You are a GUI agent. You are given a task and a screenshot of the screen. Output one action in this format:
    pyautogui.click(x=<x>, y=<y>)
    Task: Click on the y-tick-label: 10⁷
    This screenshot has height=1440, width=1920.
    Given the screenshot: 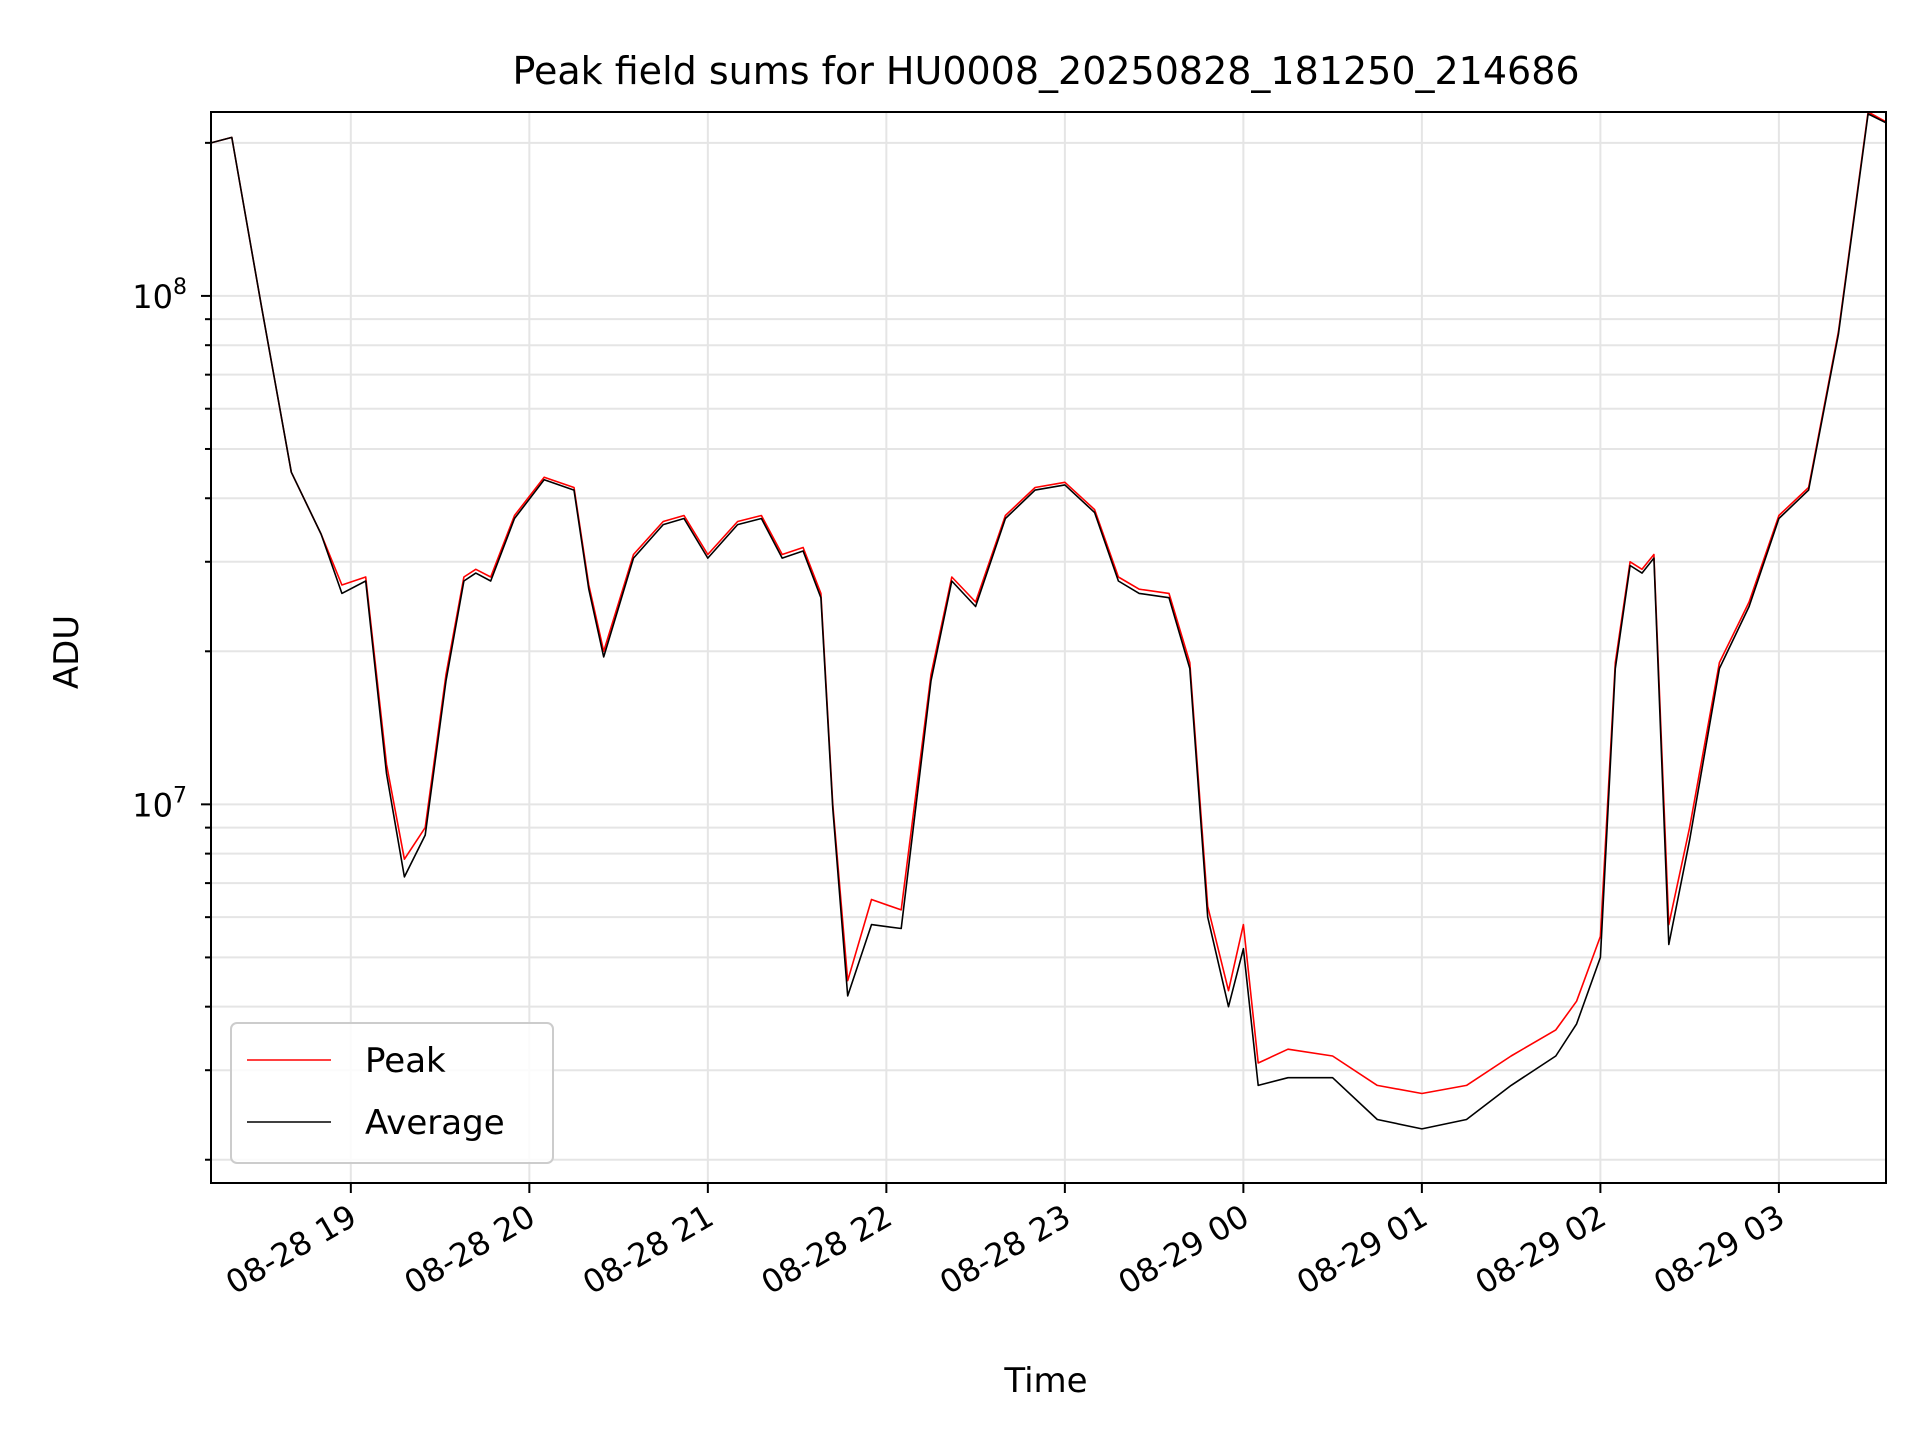 What is the action you would take?
    pyautogui.click(x=159, y=803)
    